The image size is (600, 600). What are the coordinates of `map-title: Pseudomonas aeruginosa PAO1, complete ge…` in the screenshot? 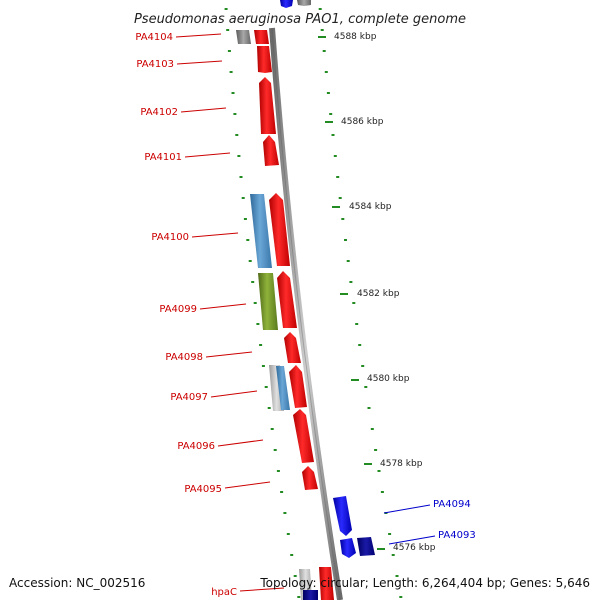 It's located at (300, 19).